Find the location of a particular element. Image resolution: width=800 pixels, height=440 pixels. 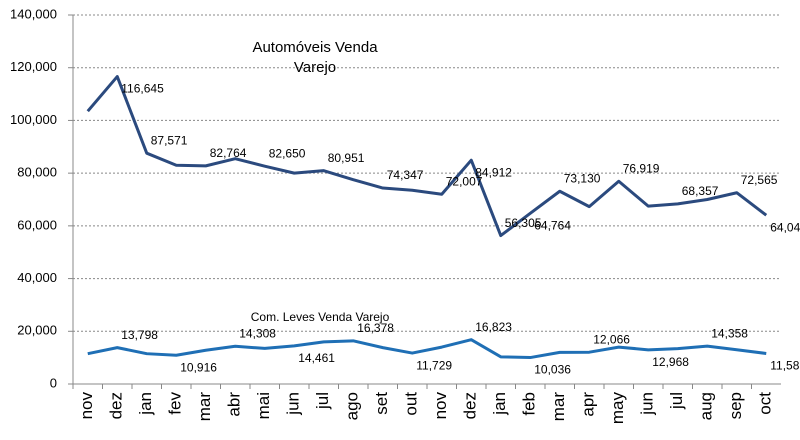

x-tick-label: apr is located at coordinates (588, 404).